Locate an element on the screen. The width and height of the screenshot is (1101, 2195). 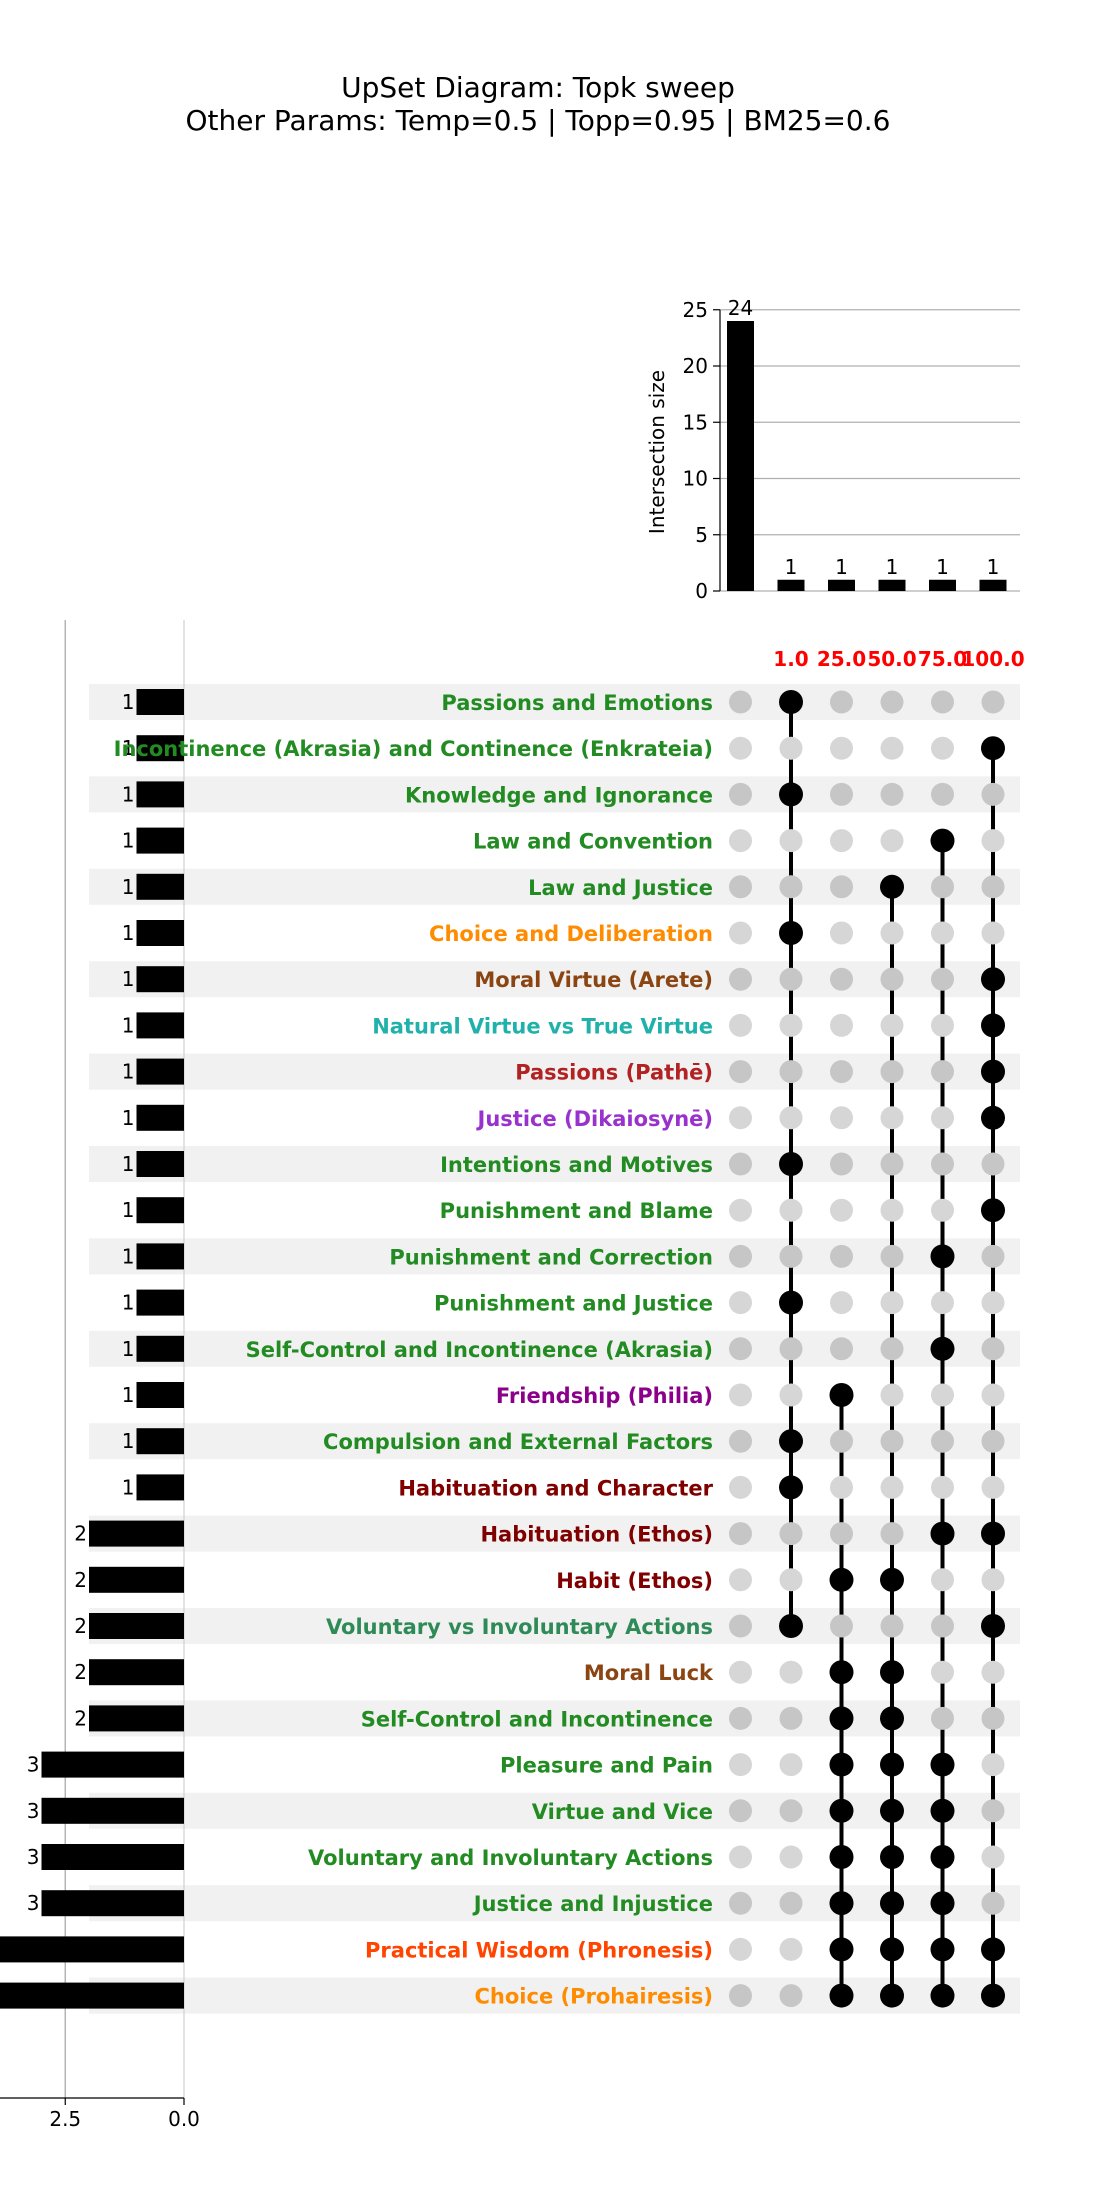
row-label: Knowledge and Ignorance is located at coordinates (559, 795).